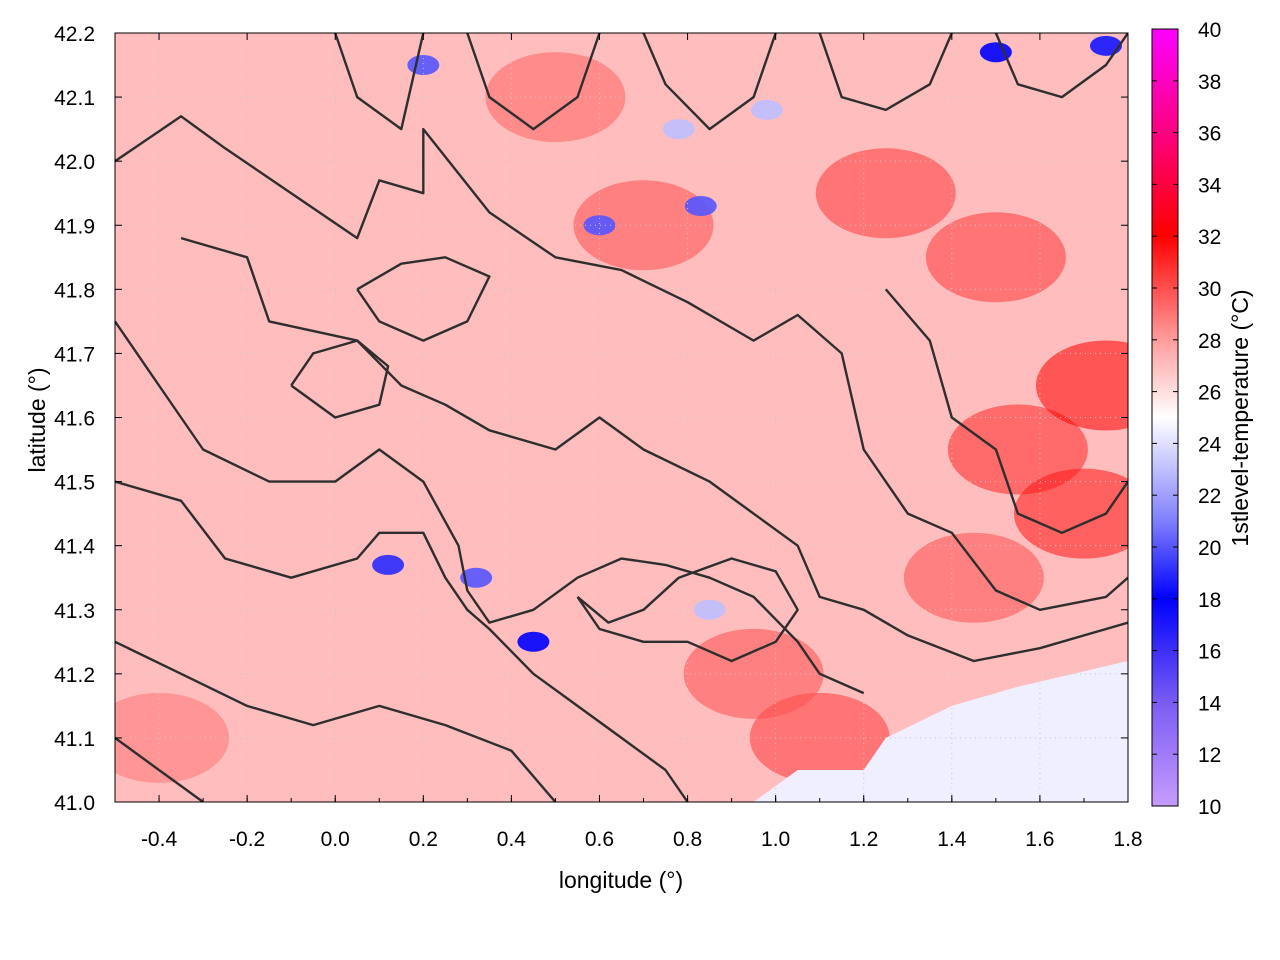 This screenshot has height=960, width=1280. What do you see at coordinates (74, 226) in the screenshot?
I see `y-tick-label: 41.9` at bounding box center [74, 226].